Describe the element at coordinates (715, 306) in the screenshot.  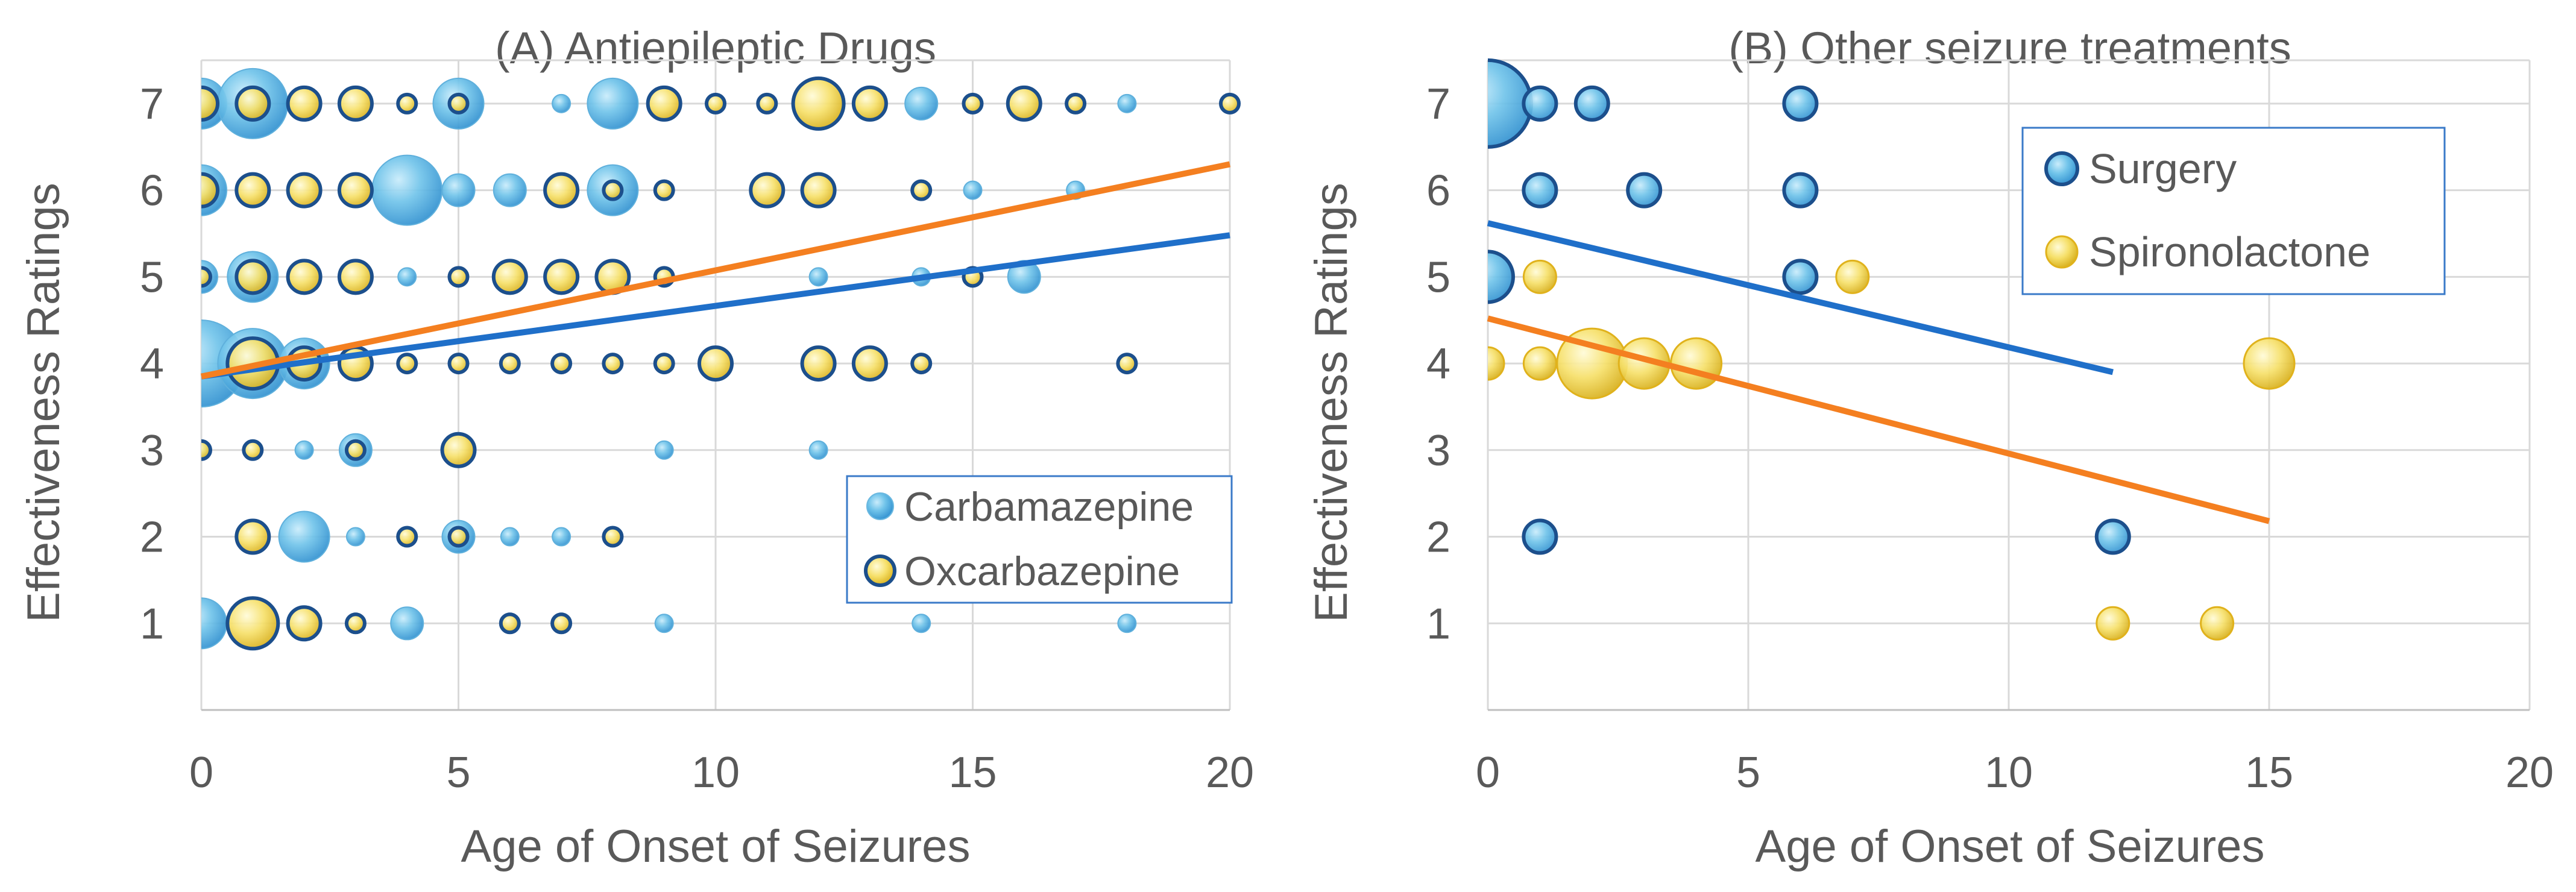
I see `trendline-carbamazepine` at that location.